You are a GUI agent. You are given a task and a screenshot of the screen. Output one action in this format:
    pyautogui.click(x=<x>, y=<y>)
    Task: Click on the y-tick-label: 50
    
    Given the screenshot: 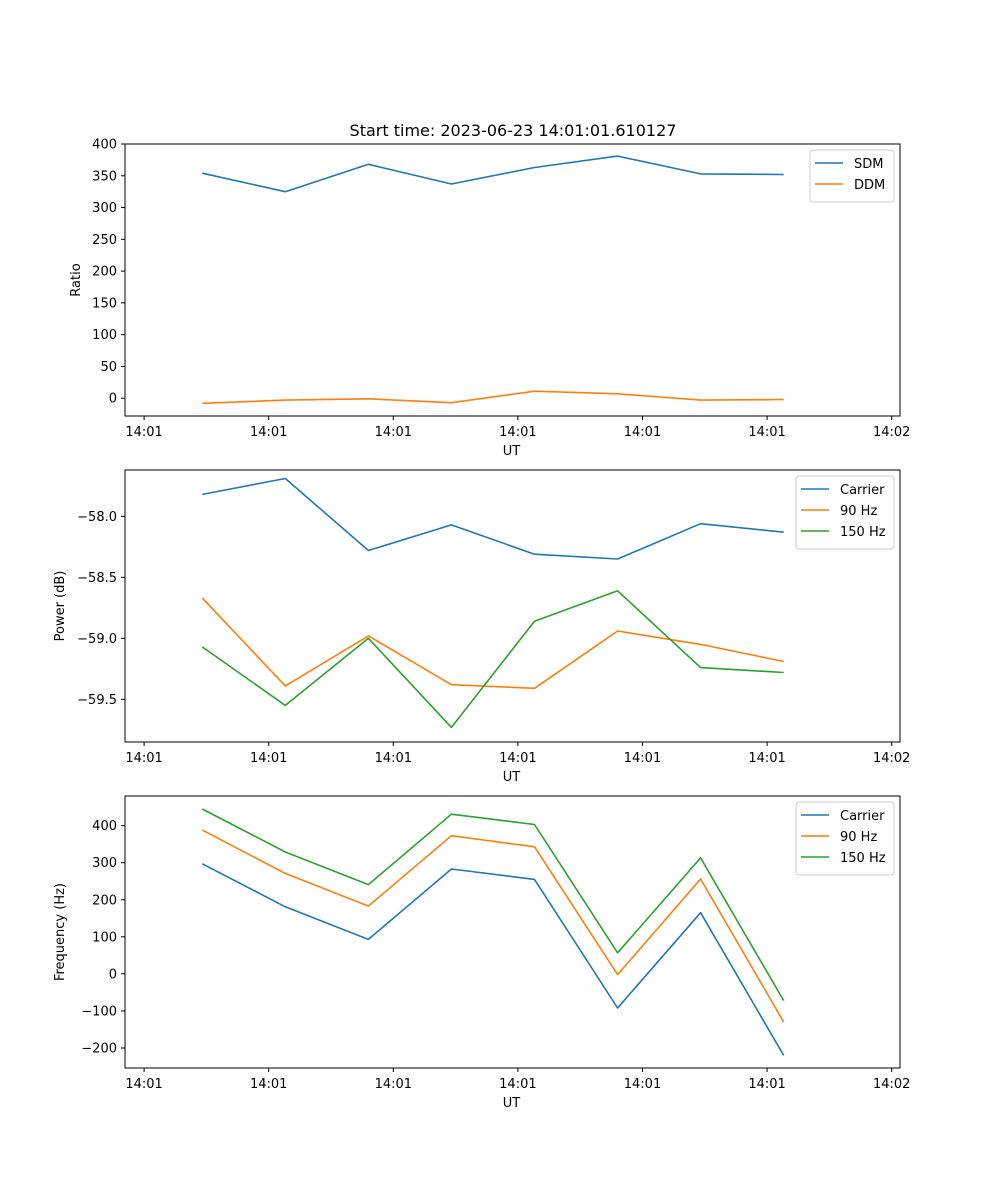 What is the action you would take?
    pyautogui.click(x=108, y=367)
    